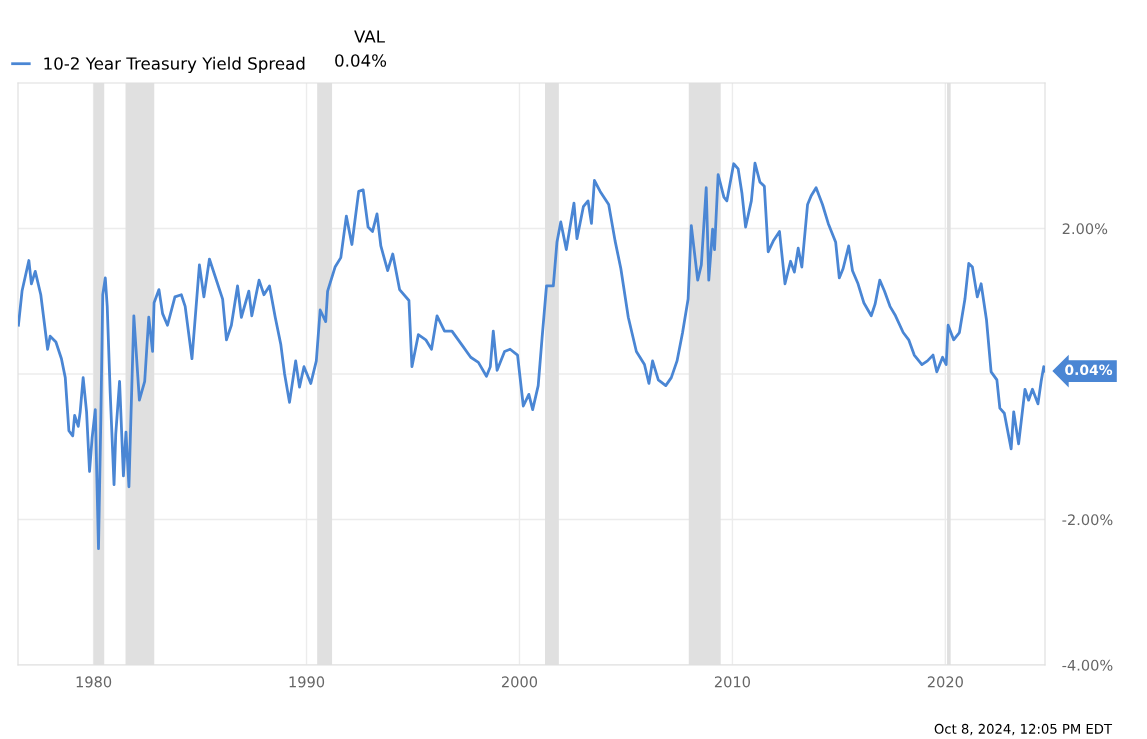  Describe the element at coordinates (1087, 520) in the screenshot. I see `y-tick-label: -2.00%` at that location.